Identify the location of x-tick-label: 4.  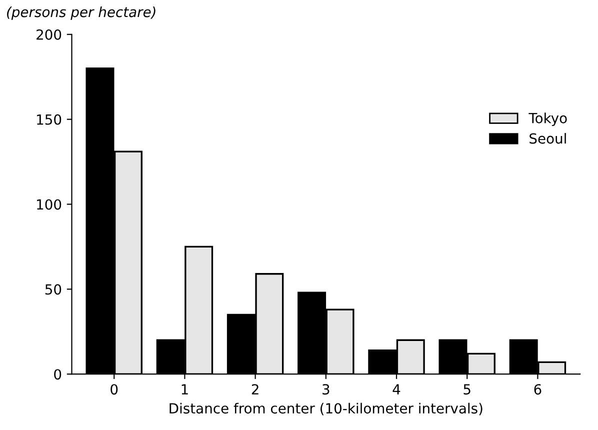
(396, 389).